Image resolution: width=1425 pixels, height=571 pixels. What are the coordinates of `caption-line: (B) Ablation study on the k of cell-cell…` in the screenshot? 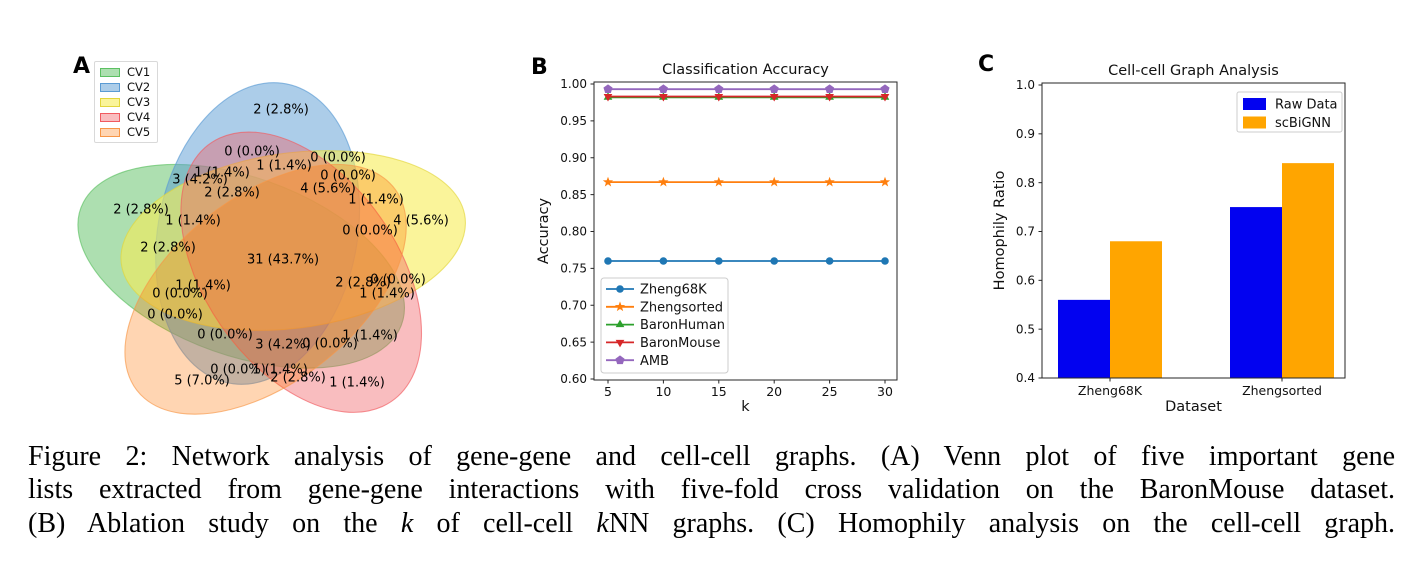 It's located at (711, 524).